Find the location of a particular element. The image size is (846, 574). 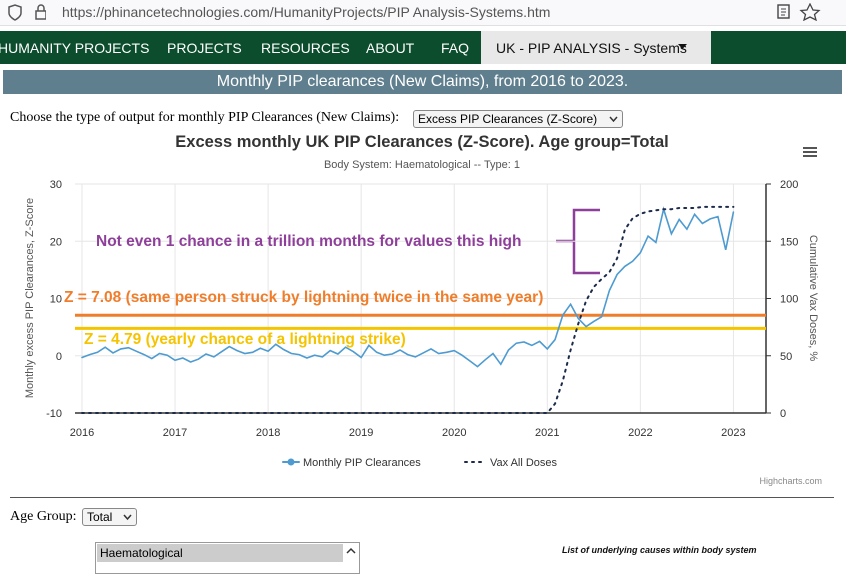

scroll-arrow is located at coordinates (351, 551).